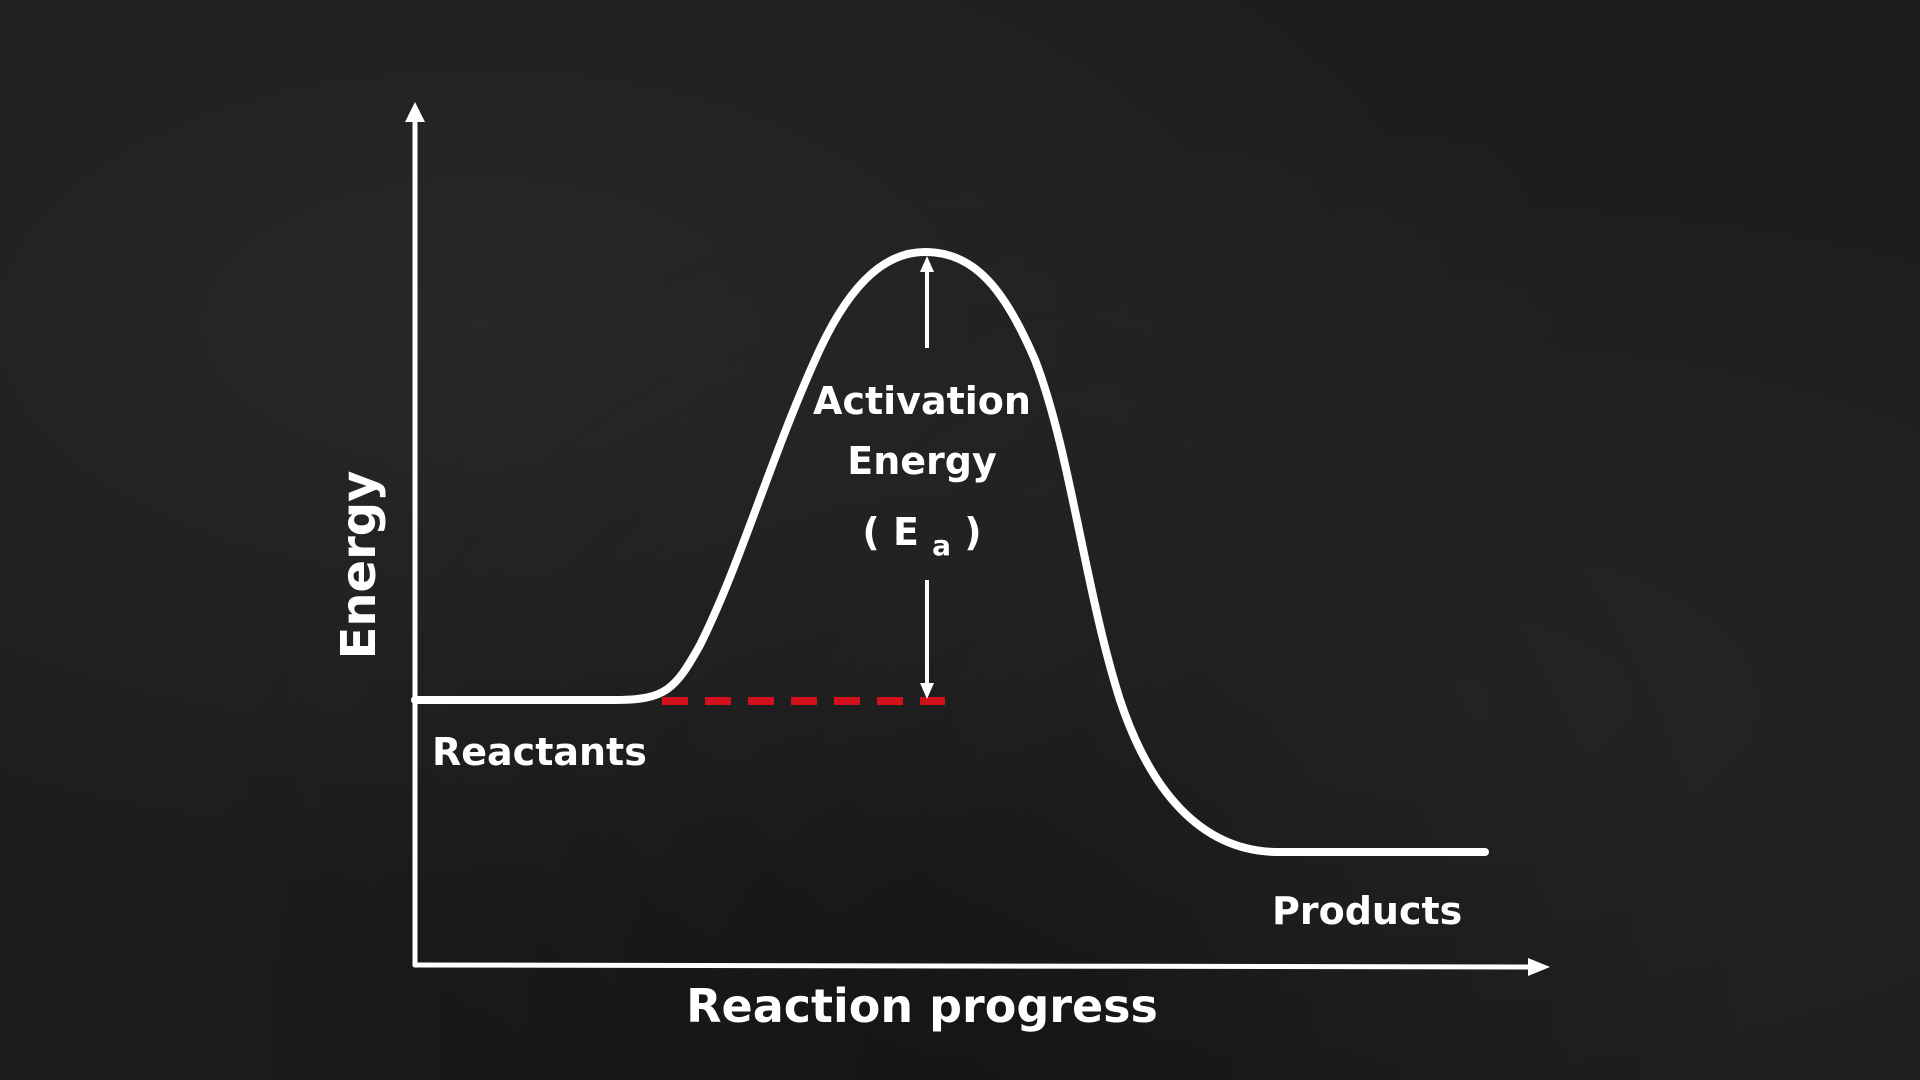 The height and width of the screenshot is (1080, 1920). Describe the element at coordinates (927, 691) in the screenshot. I see `activation-arrow-bottom-head` at that location.